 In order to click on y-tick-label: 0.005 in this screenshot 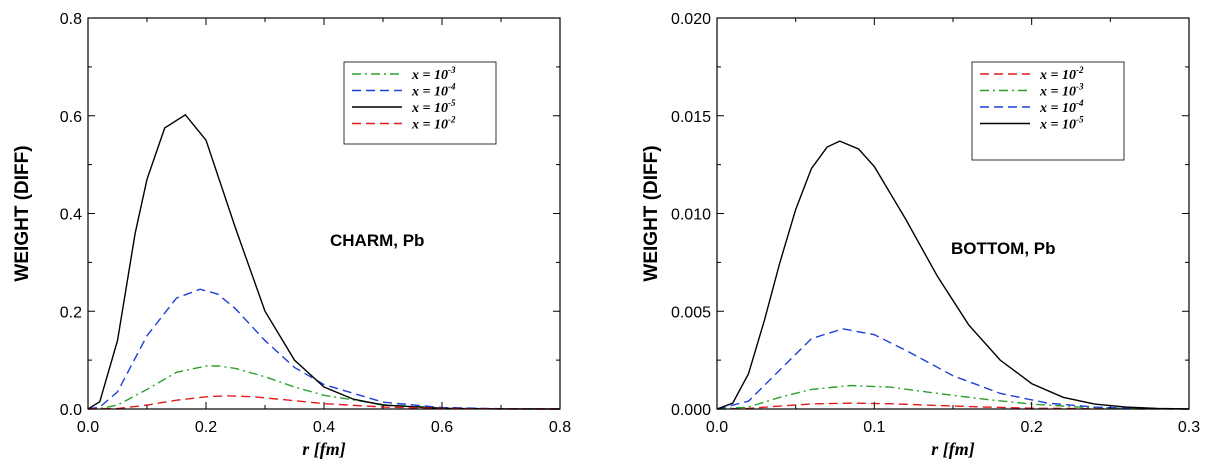, I will do `click(691, 312)`.